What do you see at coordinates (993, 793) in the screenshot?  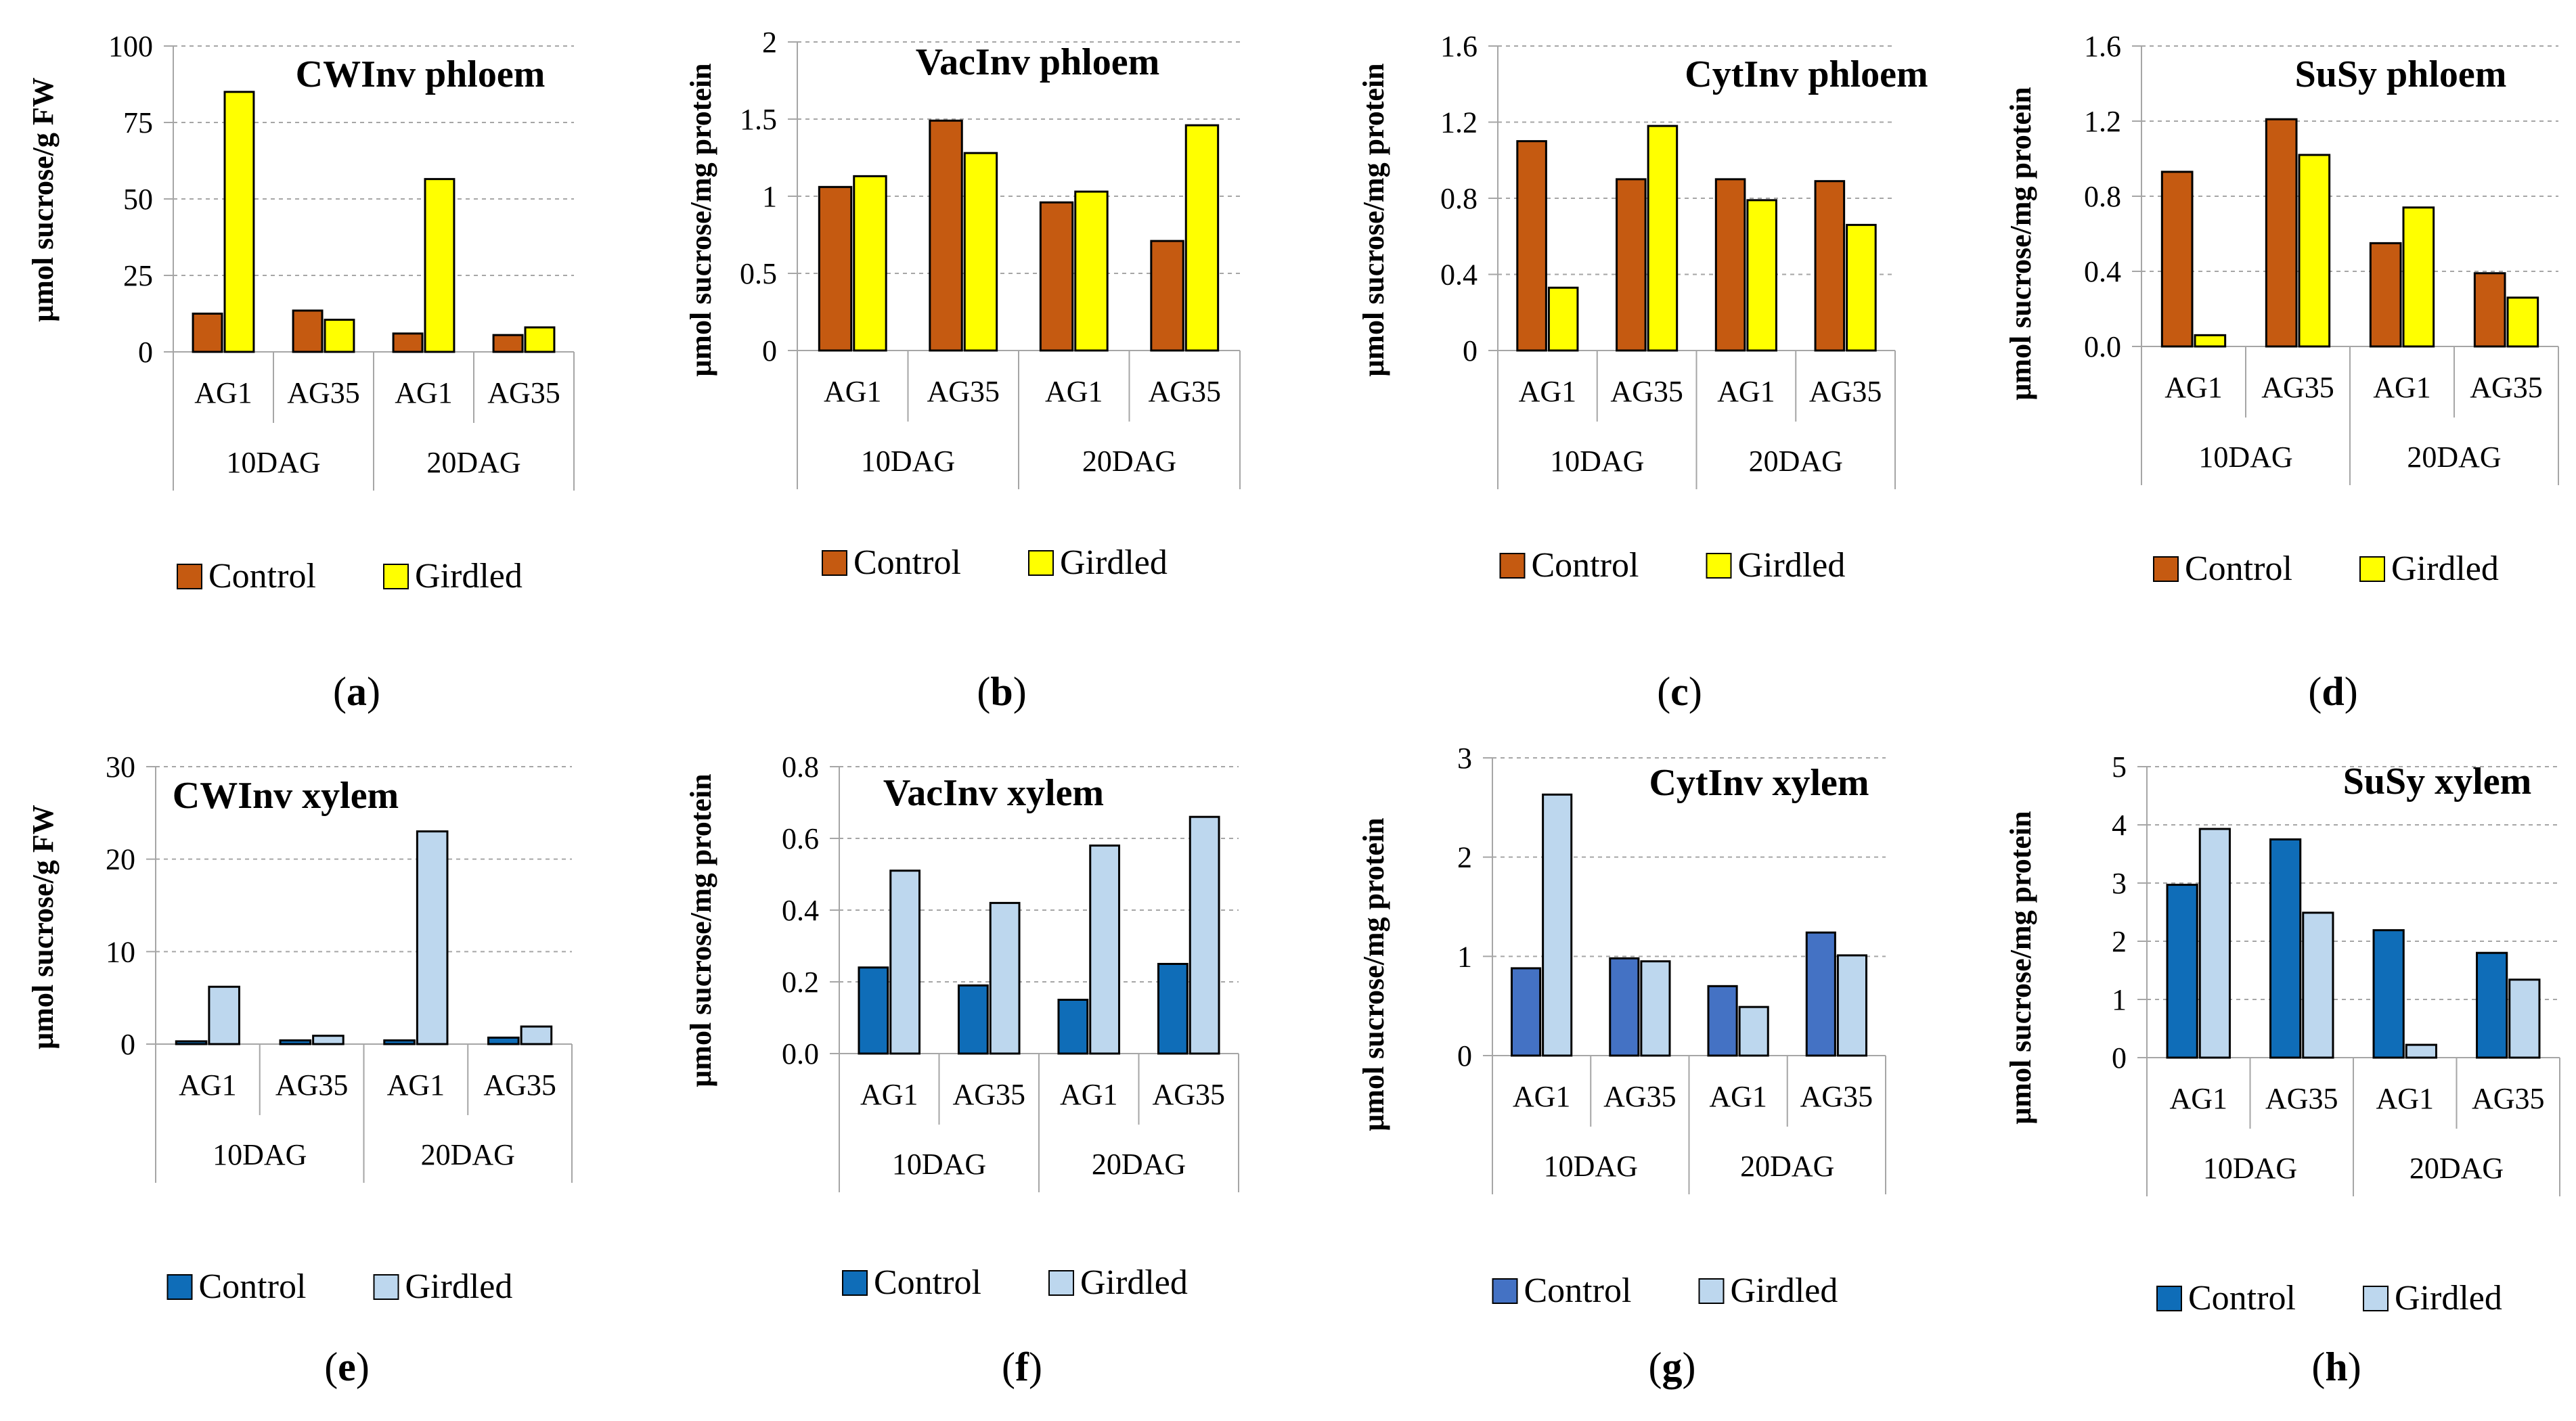 I see `chart-title: VacInv xylem` at bounding box center [993, 793].